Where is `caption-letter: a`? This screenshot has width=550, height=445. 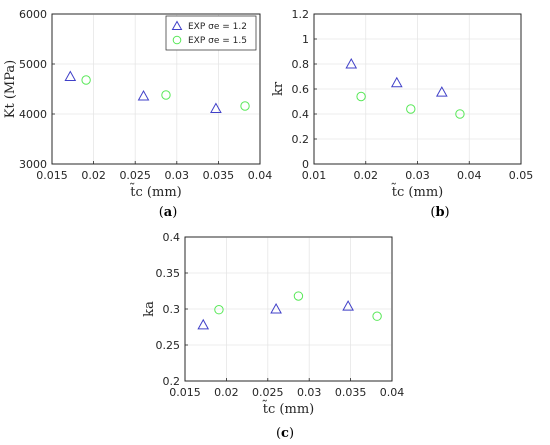 caption-letter: a is located at coordinates (168, 212).